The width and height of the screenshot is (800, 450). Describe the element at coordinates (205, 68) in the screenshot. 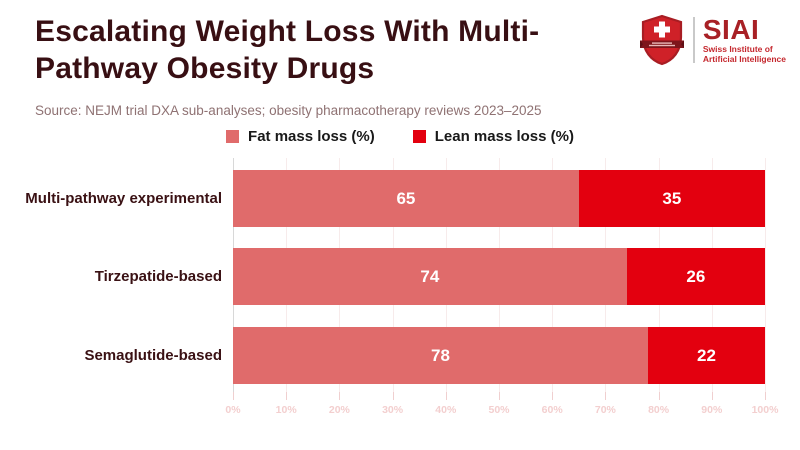

I see `page-title-line2: Pathway Obesity Drugs` at that location.